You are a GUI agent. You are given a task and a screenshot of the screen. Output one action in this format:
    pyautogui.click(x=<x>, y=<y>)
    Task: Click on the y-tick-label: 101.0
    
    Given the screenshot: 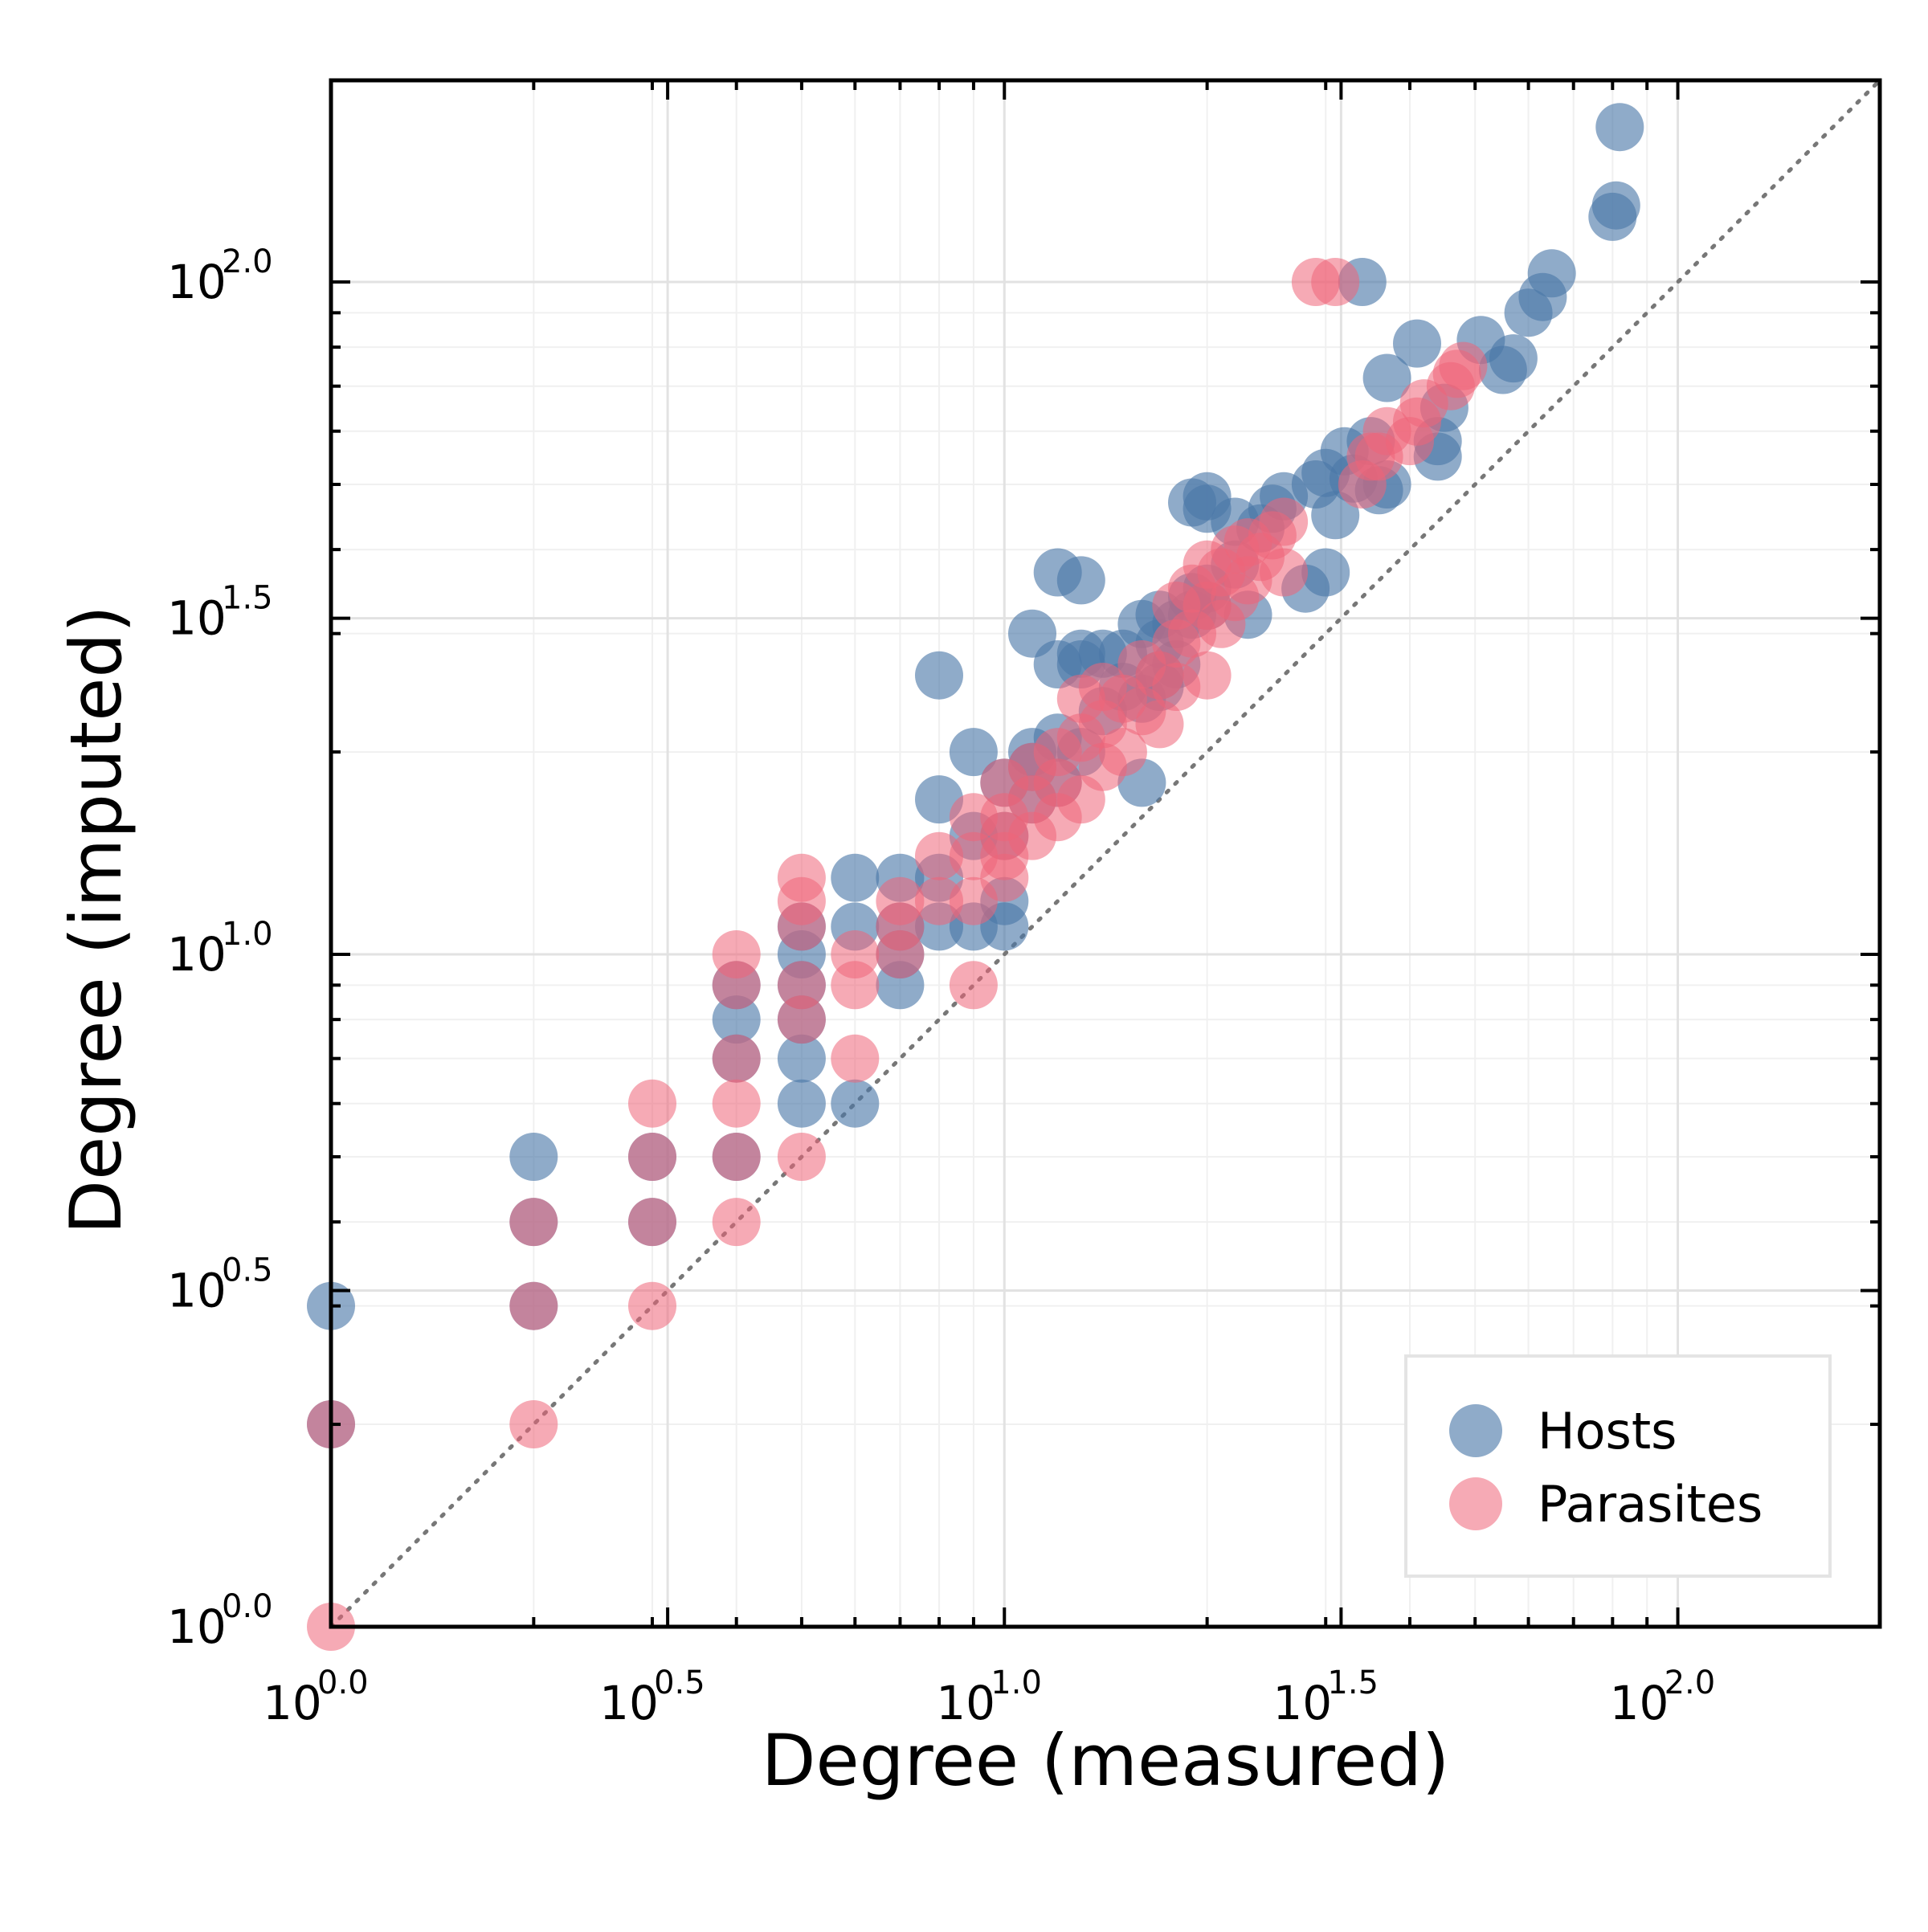 What is the action you would take?
    pyautogui.click(x=220, y=949)
    